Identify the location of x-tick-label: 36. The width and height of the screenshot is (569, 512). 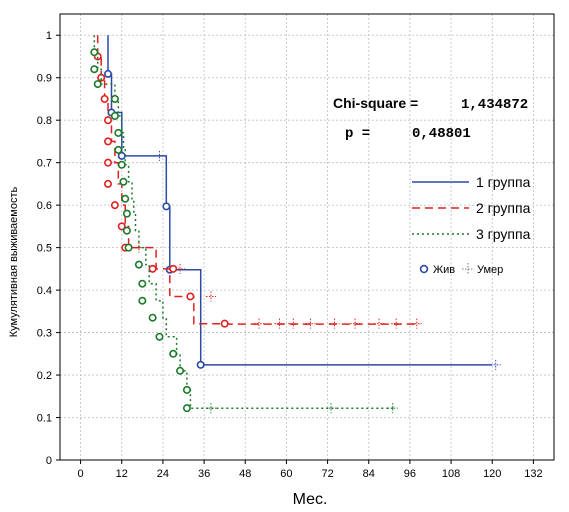
(204, 474).